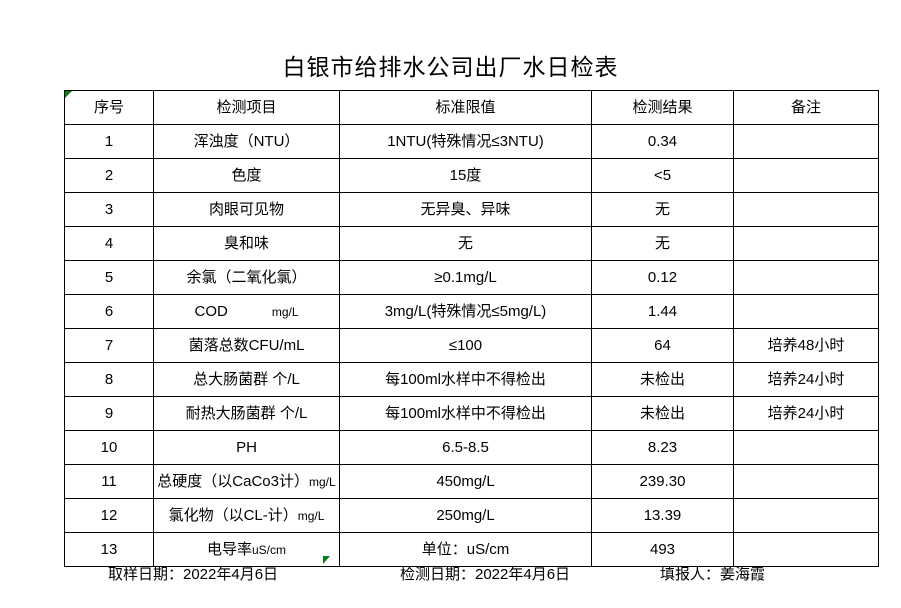 The width and height of the screenshot is (901, 608). What do you see at coordinates (109, 107) in the screenshot?
I see `column-header-no: 序号` at bounding box center [109, 107].